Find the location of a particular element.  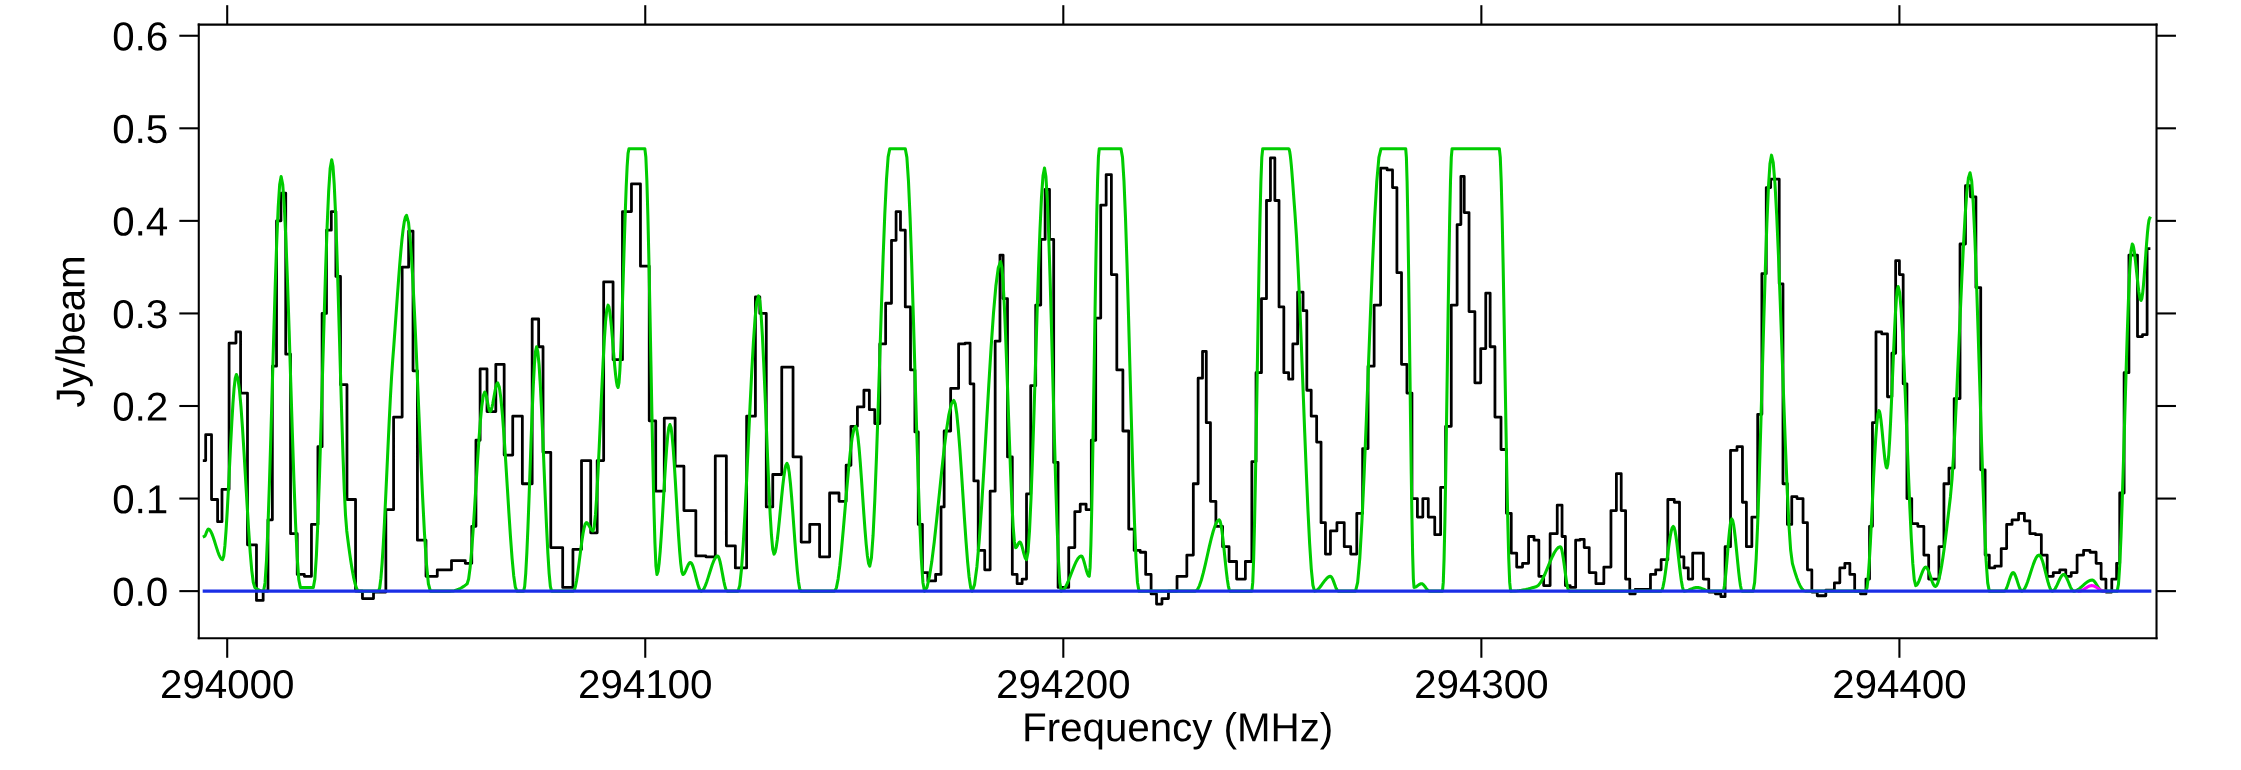

x-tick-label: 294200 is located at coordinates (1063, 684).